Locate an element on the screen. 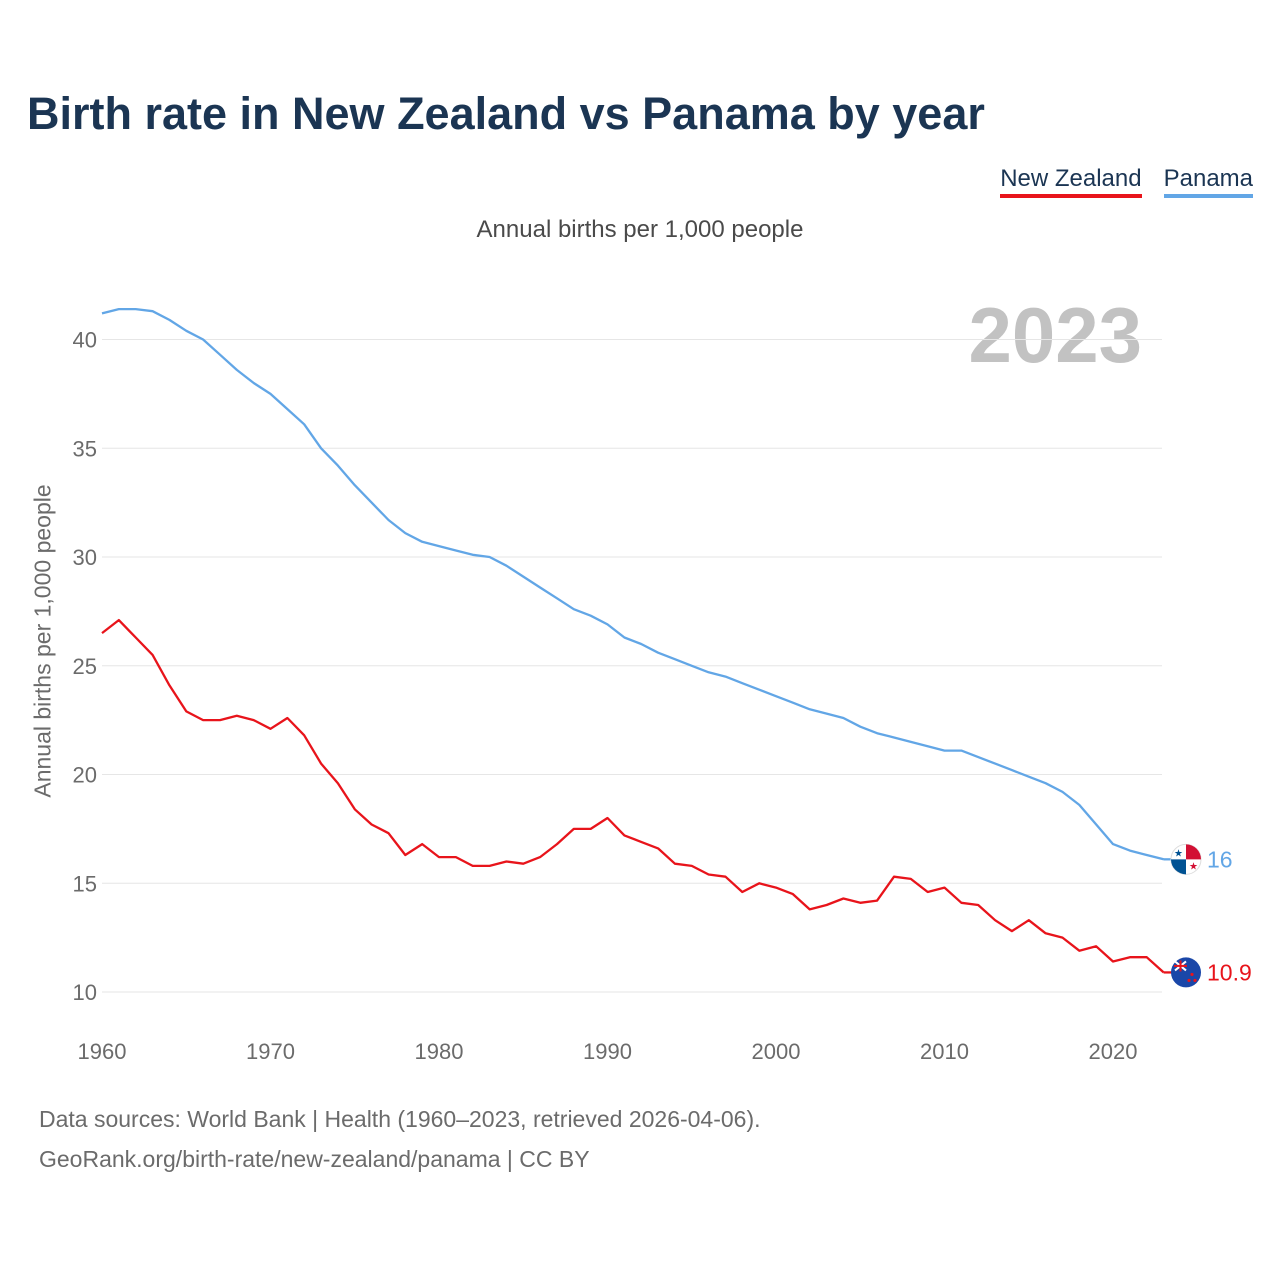  flag-panama-icon: ★★ is located at coordinates (1186, 859).